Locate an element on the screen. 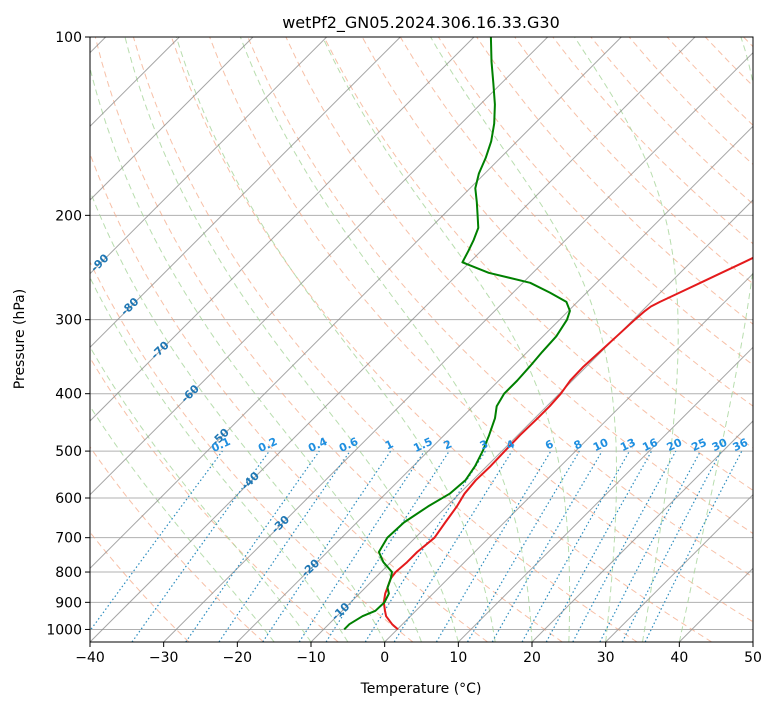 This screenshot has height=708, width=775. mixing-ratio-labels: 0.1 0.2 0.4 0.6 1 1.5 2 3 4 6 8 10 13 16 20 25 30 36 is located at coordinates (479, 445).